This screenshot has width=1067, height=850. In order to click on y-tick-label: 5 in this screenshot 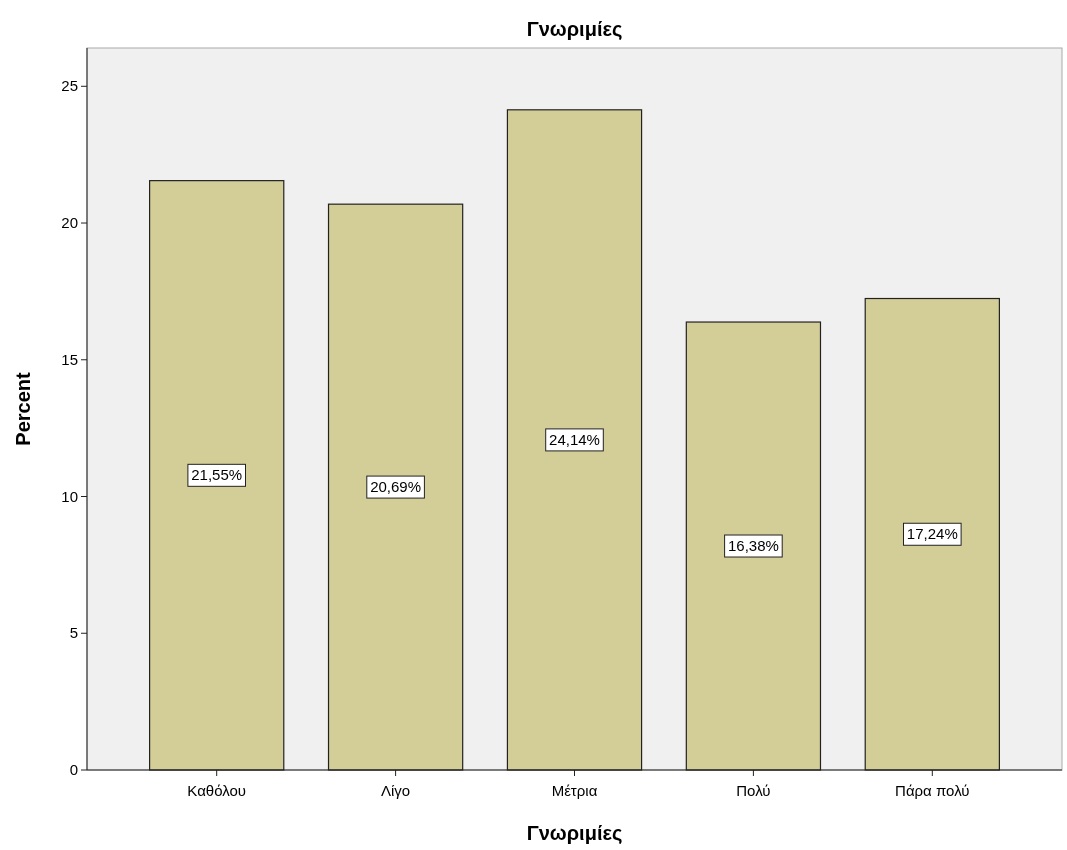, I will do `click(73, 633)`.